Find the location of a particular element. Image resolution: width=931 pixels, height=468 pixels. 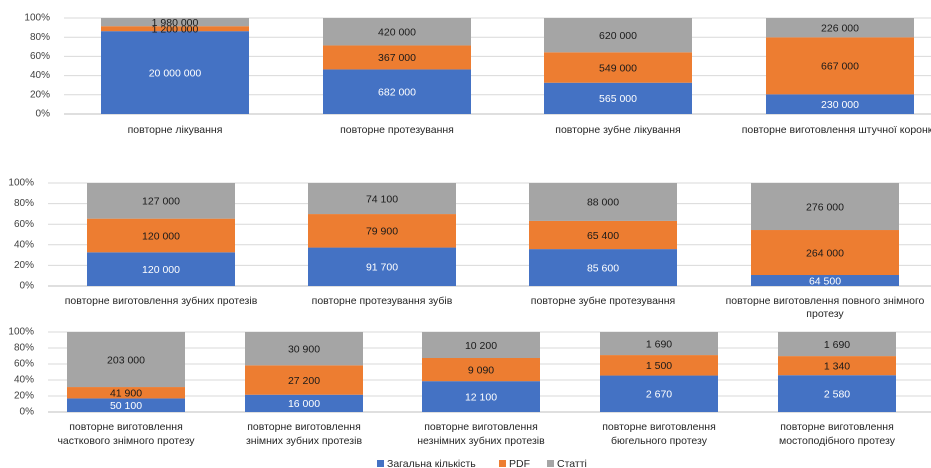

data-label: 9 090 is located at coordinates (481, 370).